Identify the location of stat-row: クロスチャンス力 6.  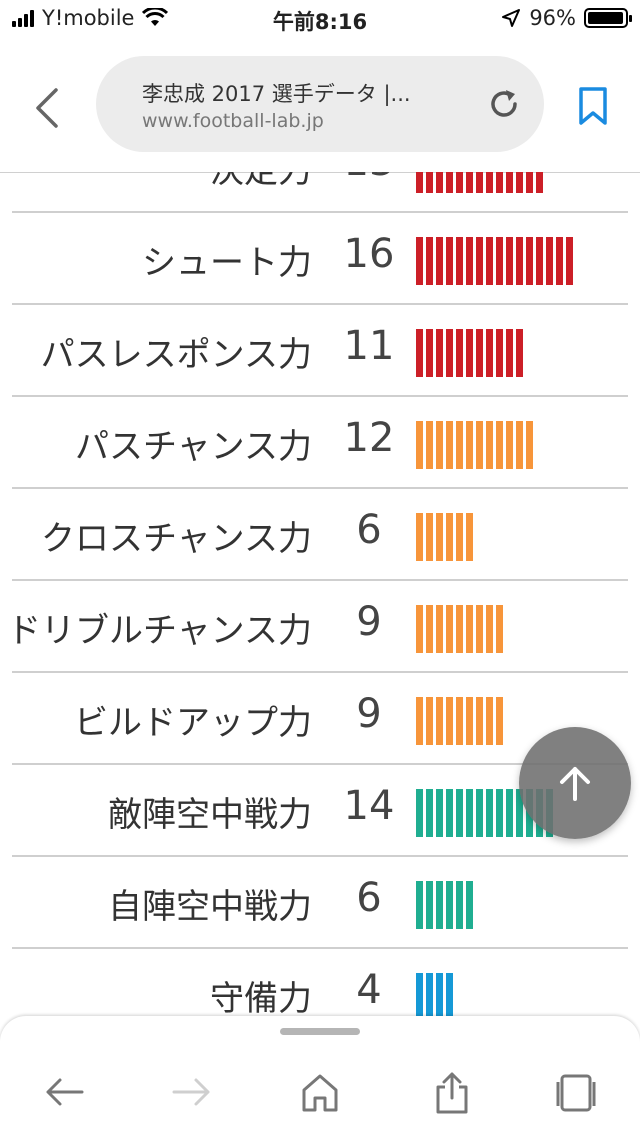
(320, 535).